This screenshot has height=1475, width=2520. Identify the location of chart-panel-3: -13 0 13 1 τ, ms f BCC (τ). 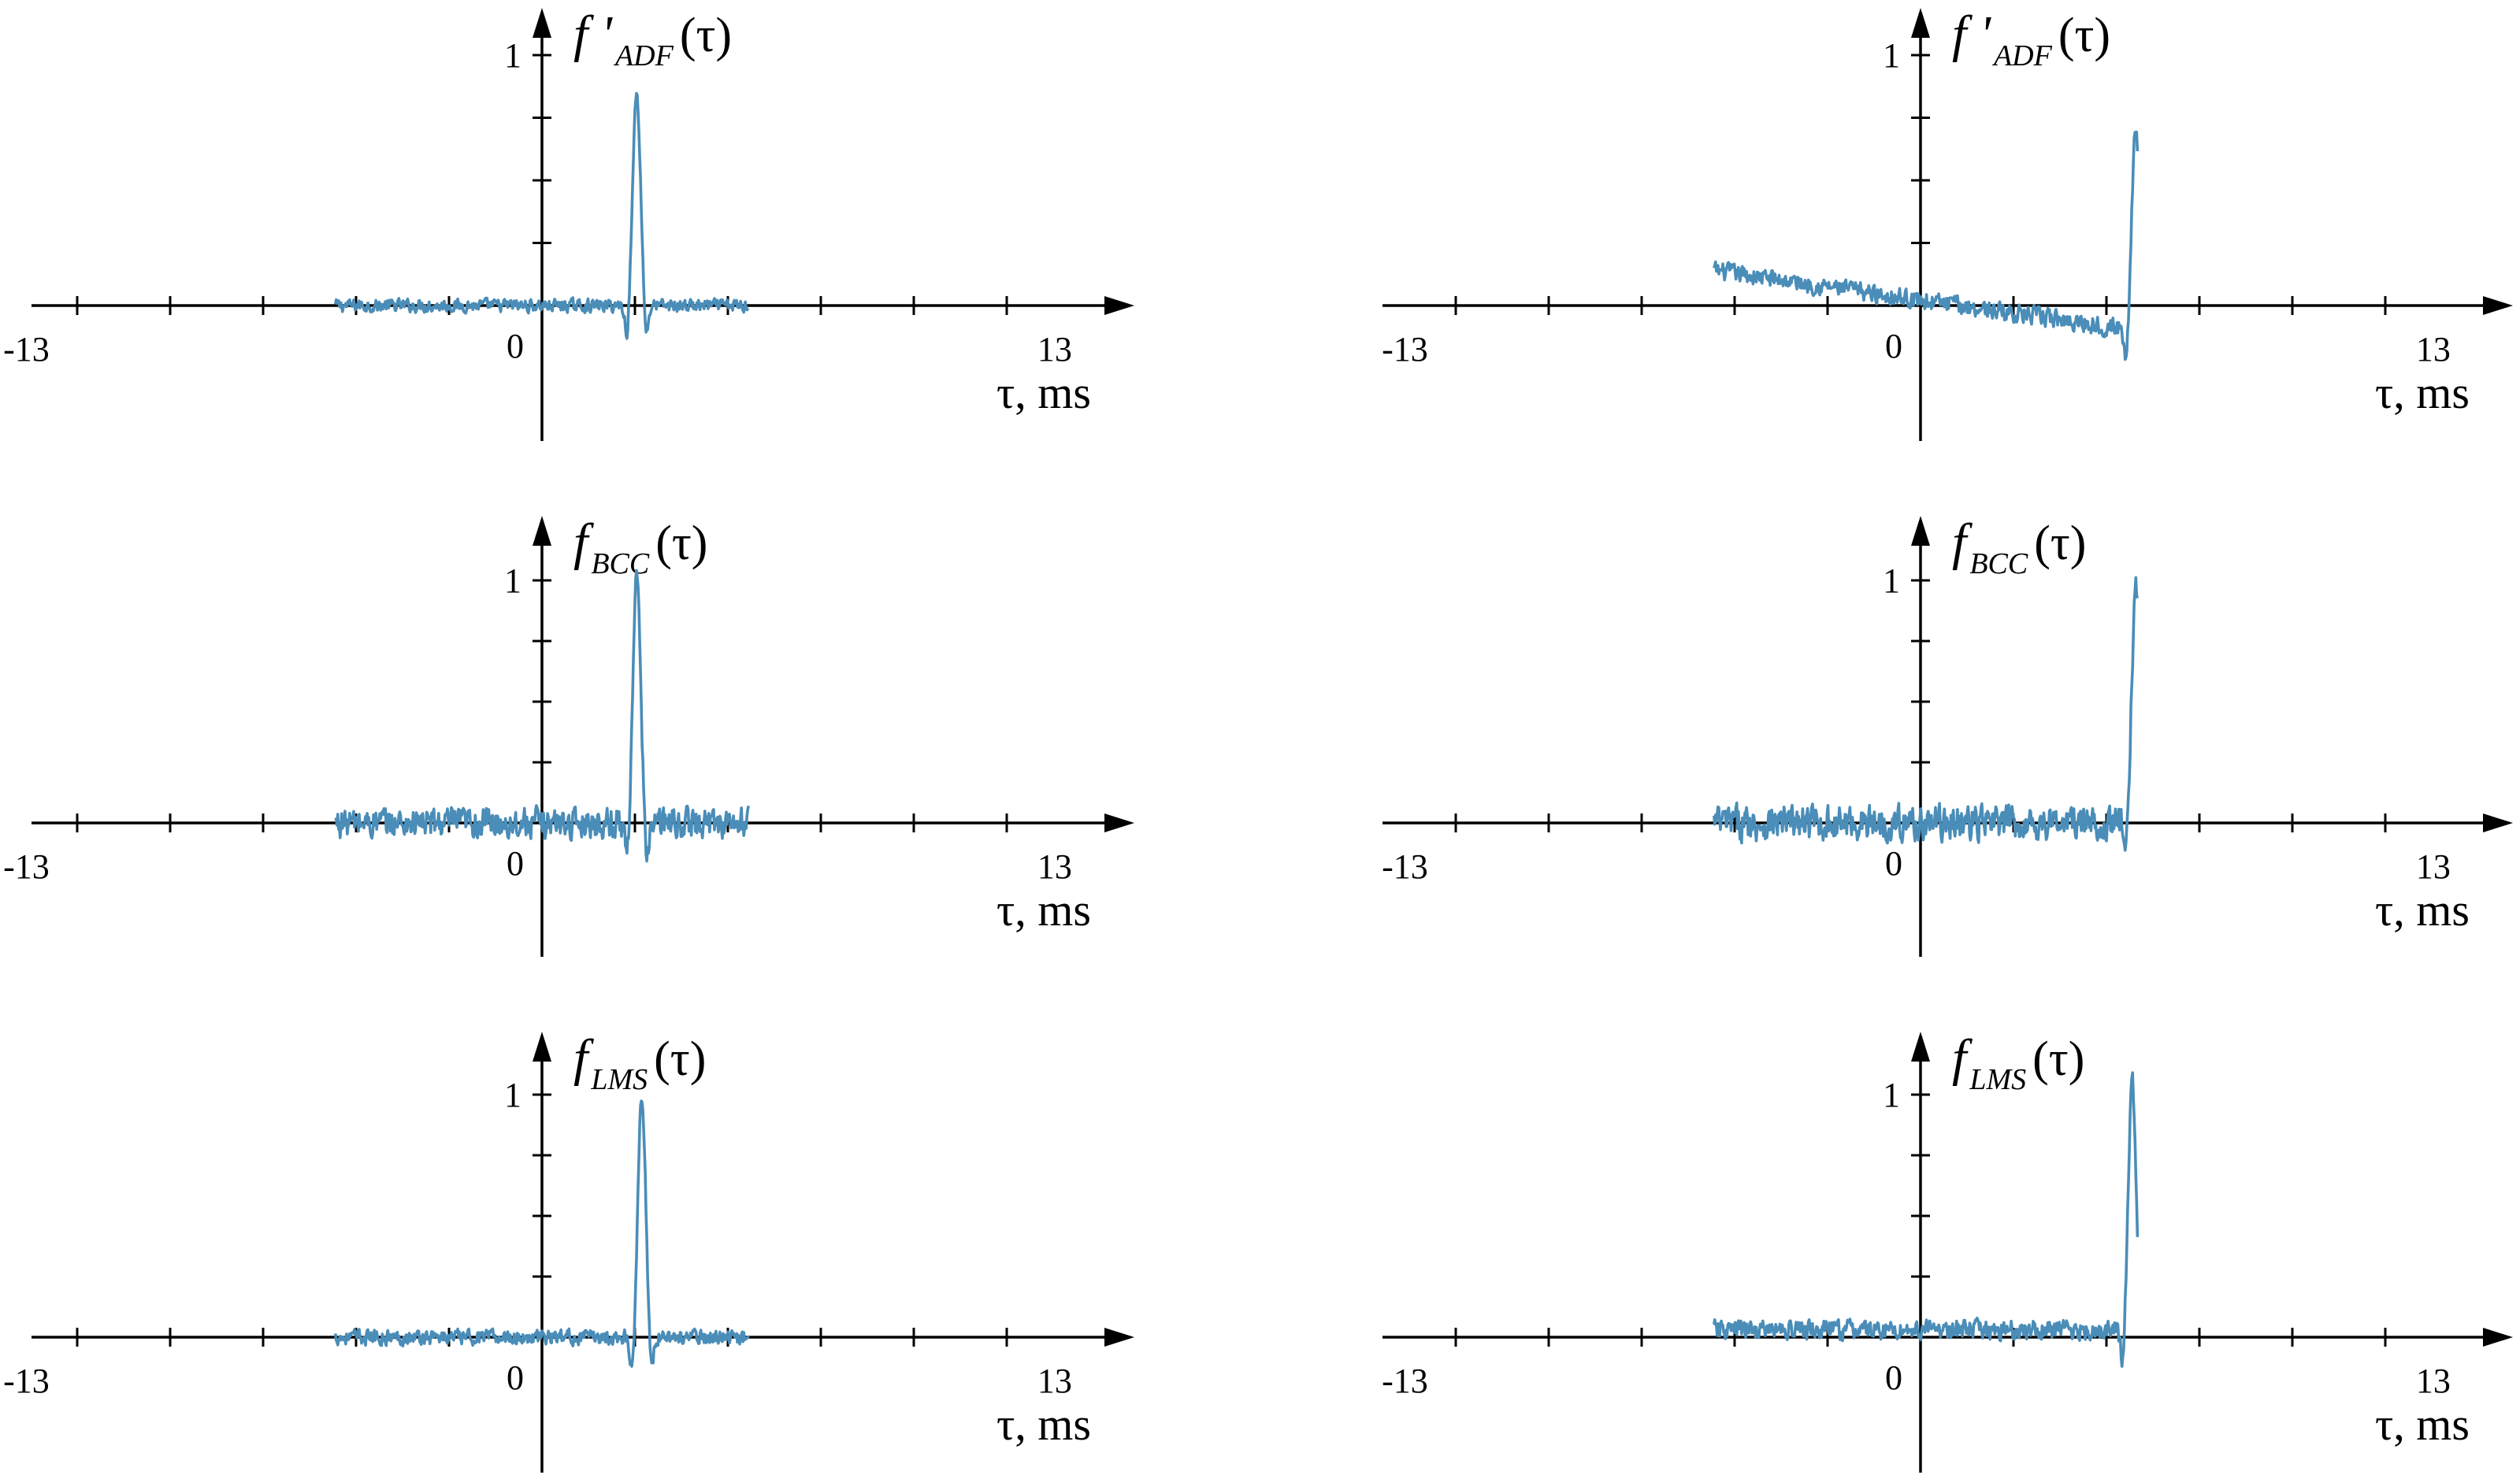
(568, 735).